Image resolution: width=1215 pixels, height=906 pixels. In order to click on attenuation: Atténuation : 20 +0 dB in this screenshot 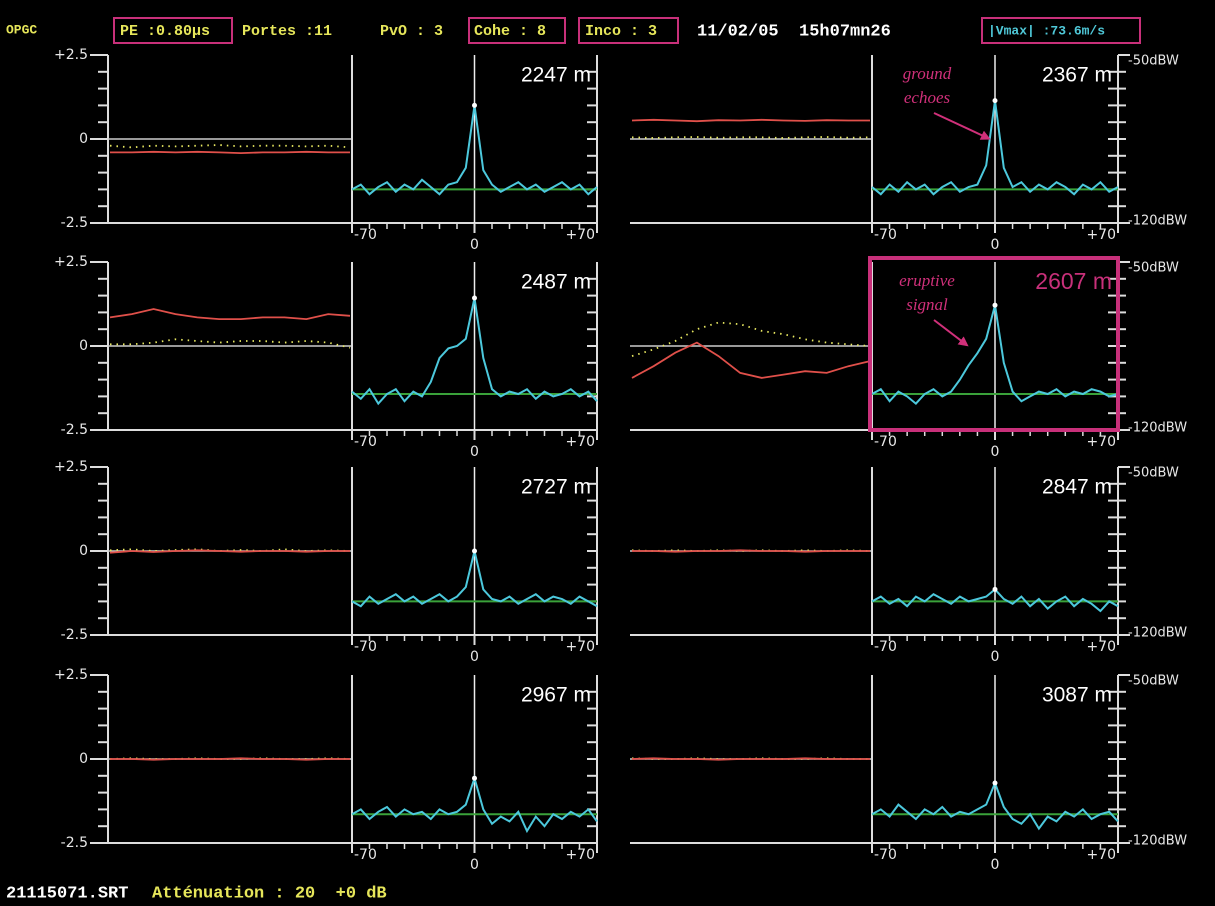, I will do `click(269, 893)`.